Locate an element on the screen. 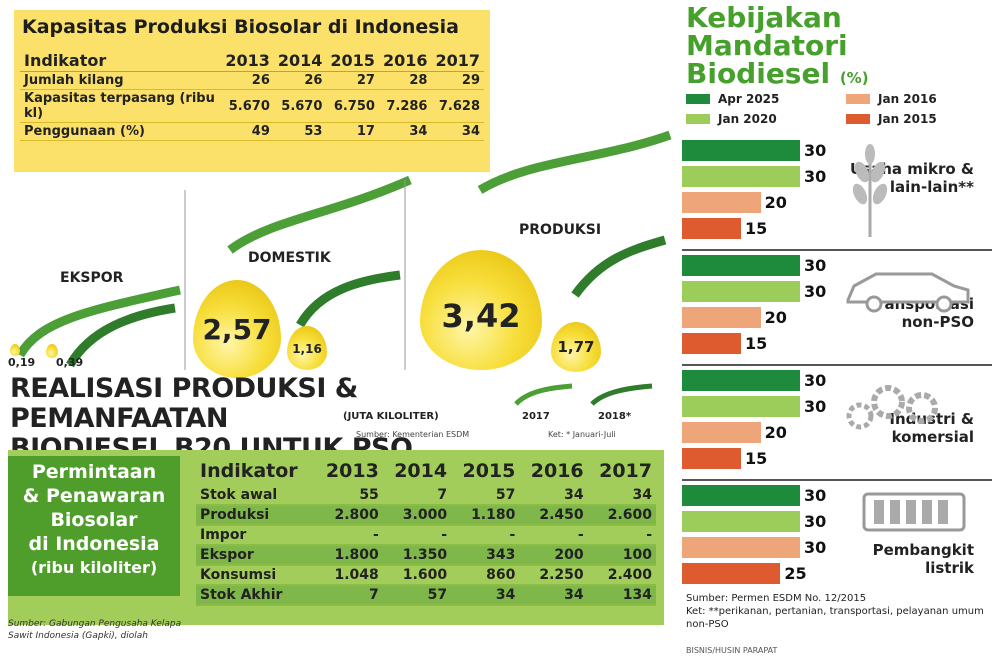  demand-title-line: Permintaan is located at coordinates (94, 472).